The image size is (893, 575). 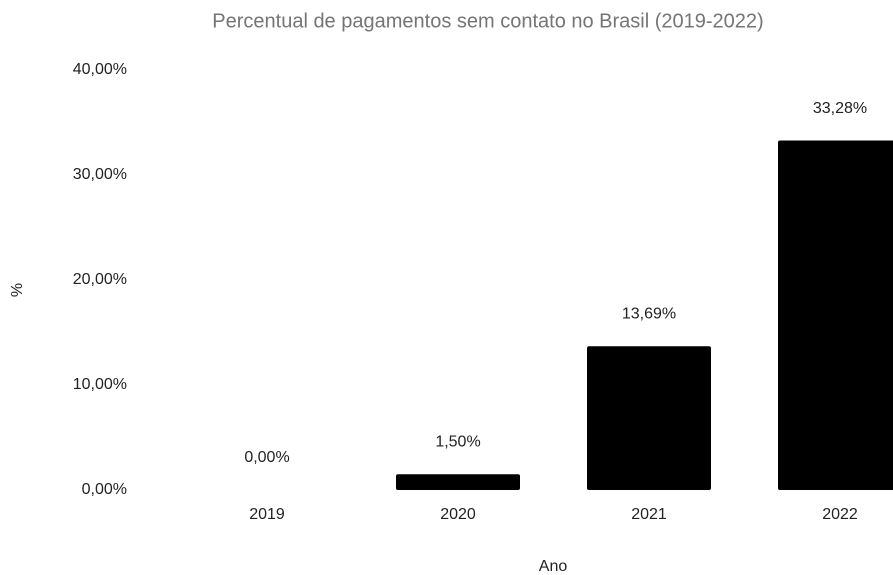 What do you see at coordinates (458, 514) in the screenshot?
I see `x-tick-label: 2020` at bounding box center [458, 514].